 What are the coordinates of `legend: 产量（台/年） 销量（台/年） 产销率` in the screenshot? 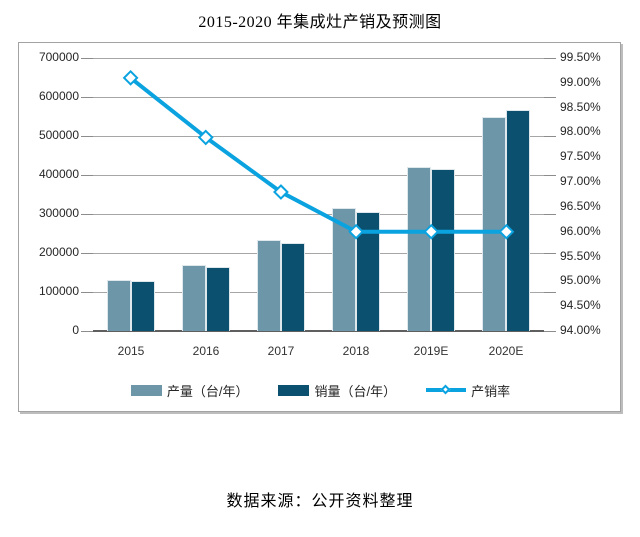 It's located at (320, 390).